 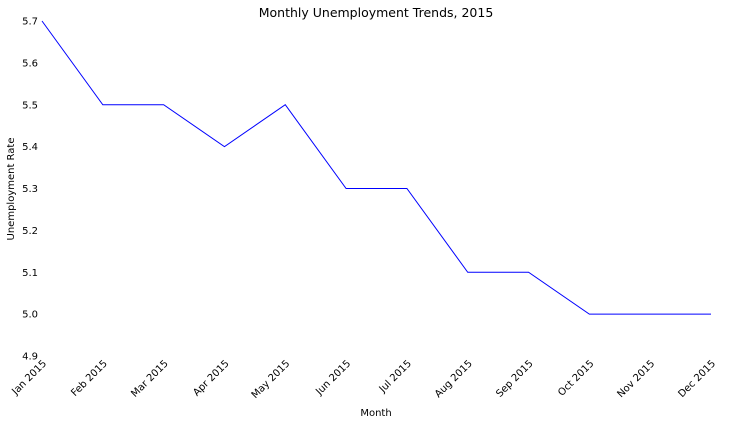 I want to click on x-tick-label: Jan 2015, so click(x=29, y=378).